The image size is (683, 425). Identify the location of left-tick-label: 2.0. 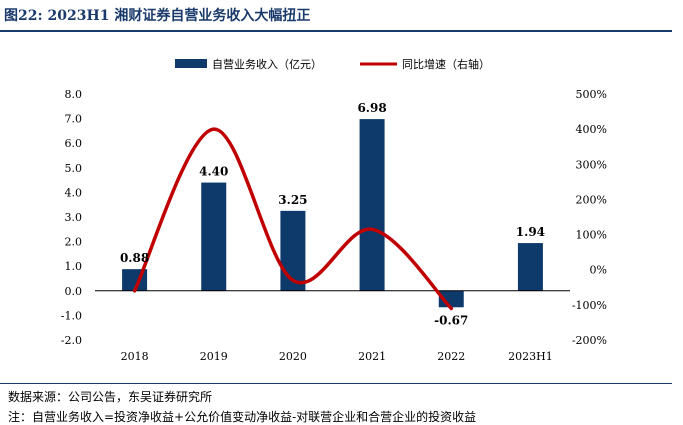
(74, 242).